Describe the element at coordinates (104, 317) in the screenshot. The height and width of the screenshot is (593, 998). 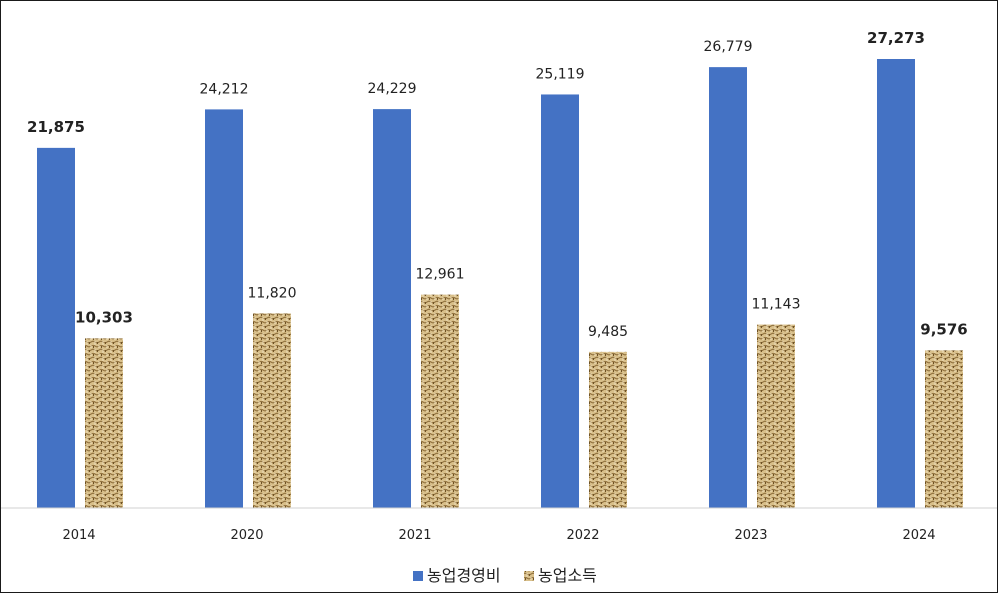
I see `data-label-farm-income-2014: 10,303` at that location.